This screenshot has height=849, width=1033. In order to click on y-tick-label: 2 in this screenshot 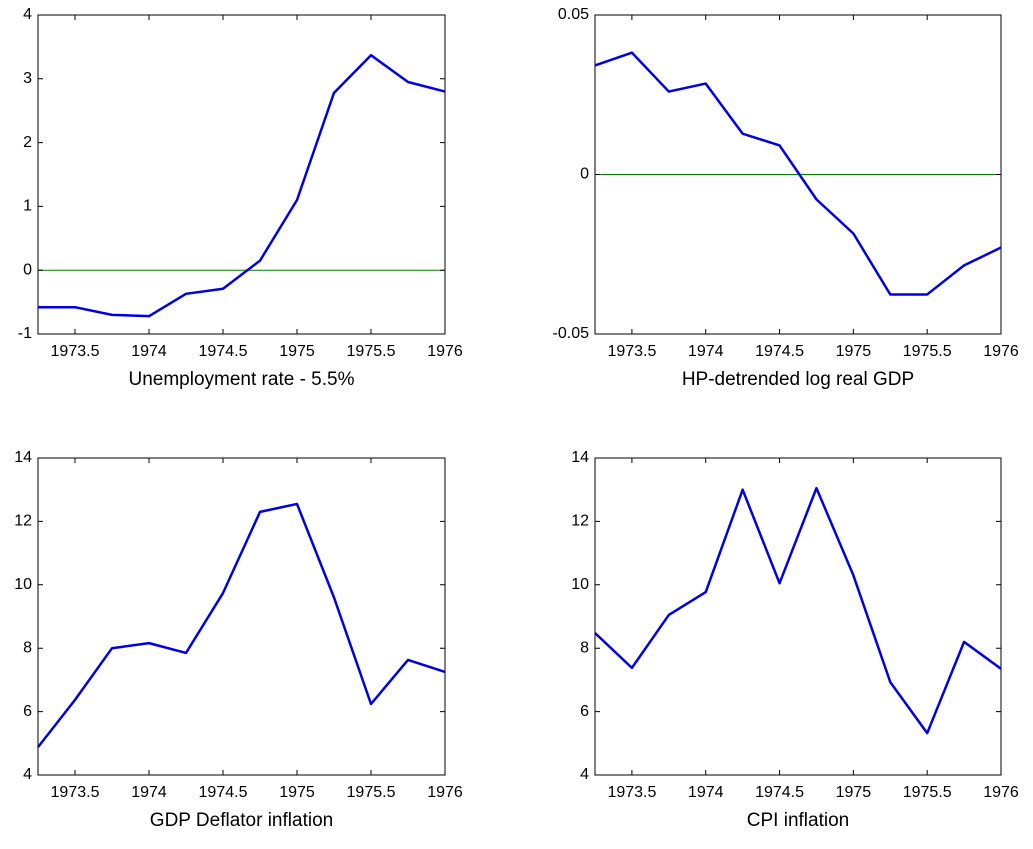, I will do `click(27, 142)`.